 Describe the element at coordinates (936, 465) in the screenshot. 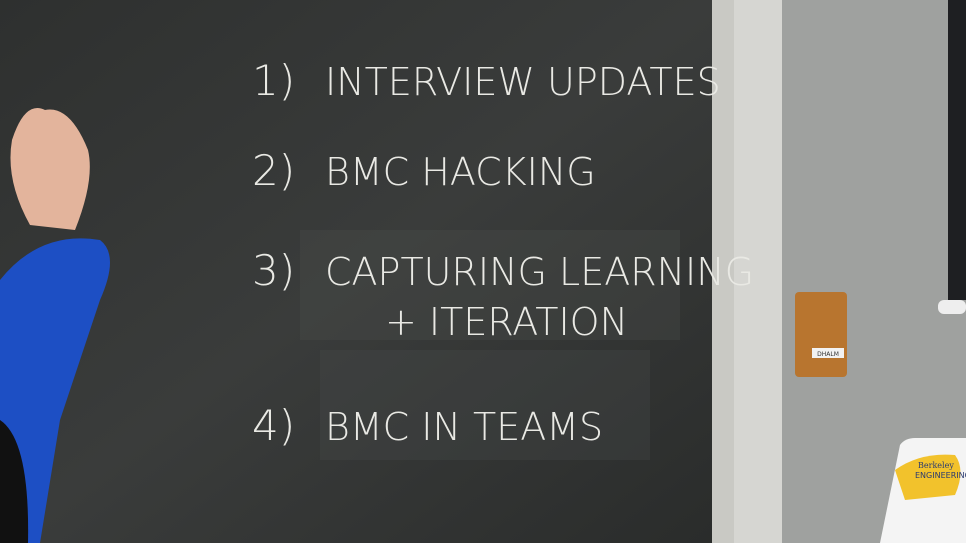

I see `sign-text: Berkeley` at that location.